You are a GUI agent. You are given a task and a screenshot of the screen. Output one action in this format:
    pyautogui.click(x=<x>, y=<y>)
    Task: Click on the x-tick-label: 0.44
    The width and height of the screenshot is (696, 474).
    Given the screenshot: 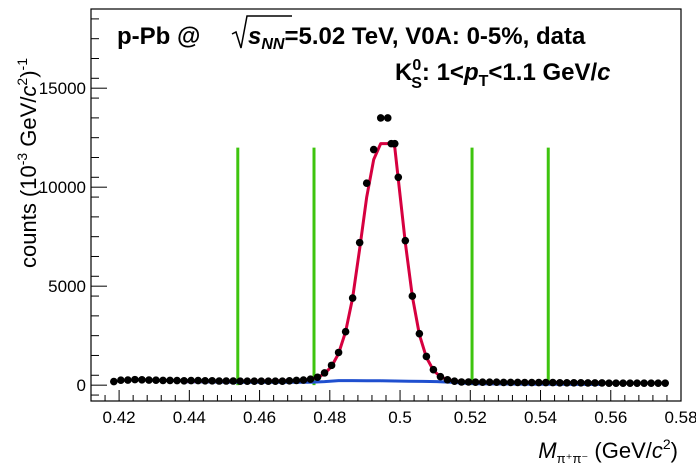 What is the action you would take?
    pyautogui.click(x=189, y=417)
    